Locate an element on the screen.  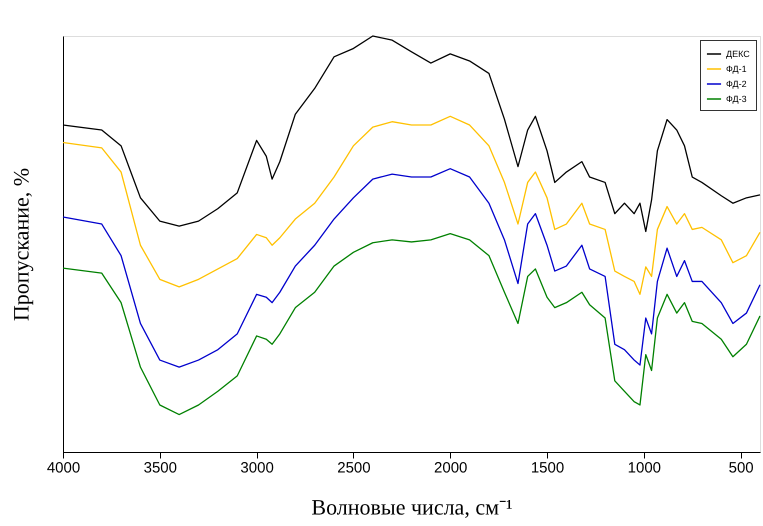
x-tick-label: 3000 is located at coordinates (257, 468).